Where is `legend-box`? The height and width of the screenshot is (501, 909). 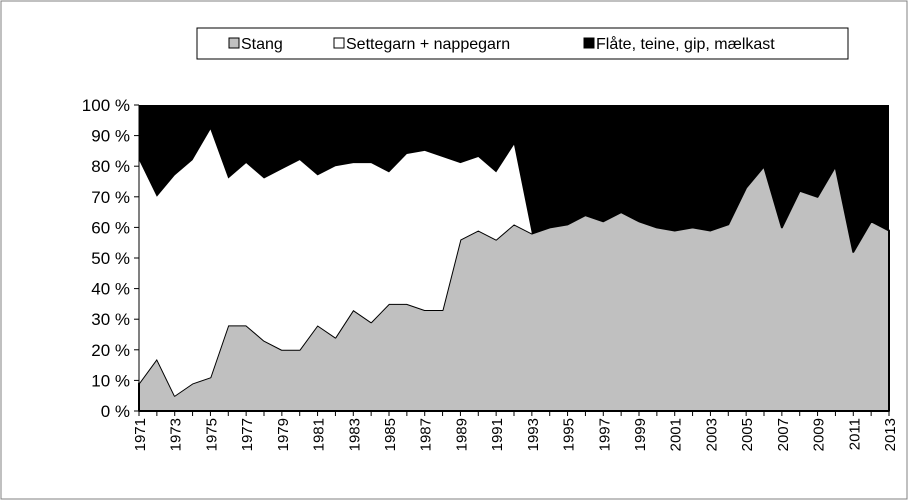 legend-box is located at coordinates (522, 43).